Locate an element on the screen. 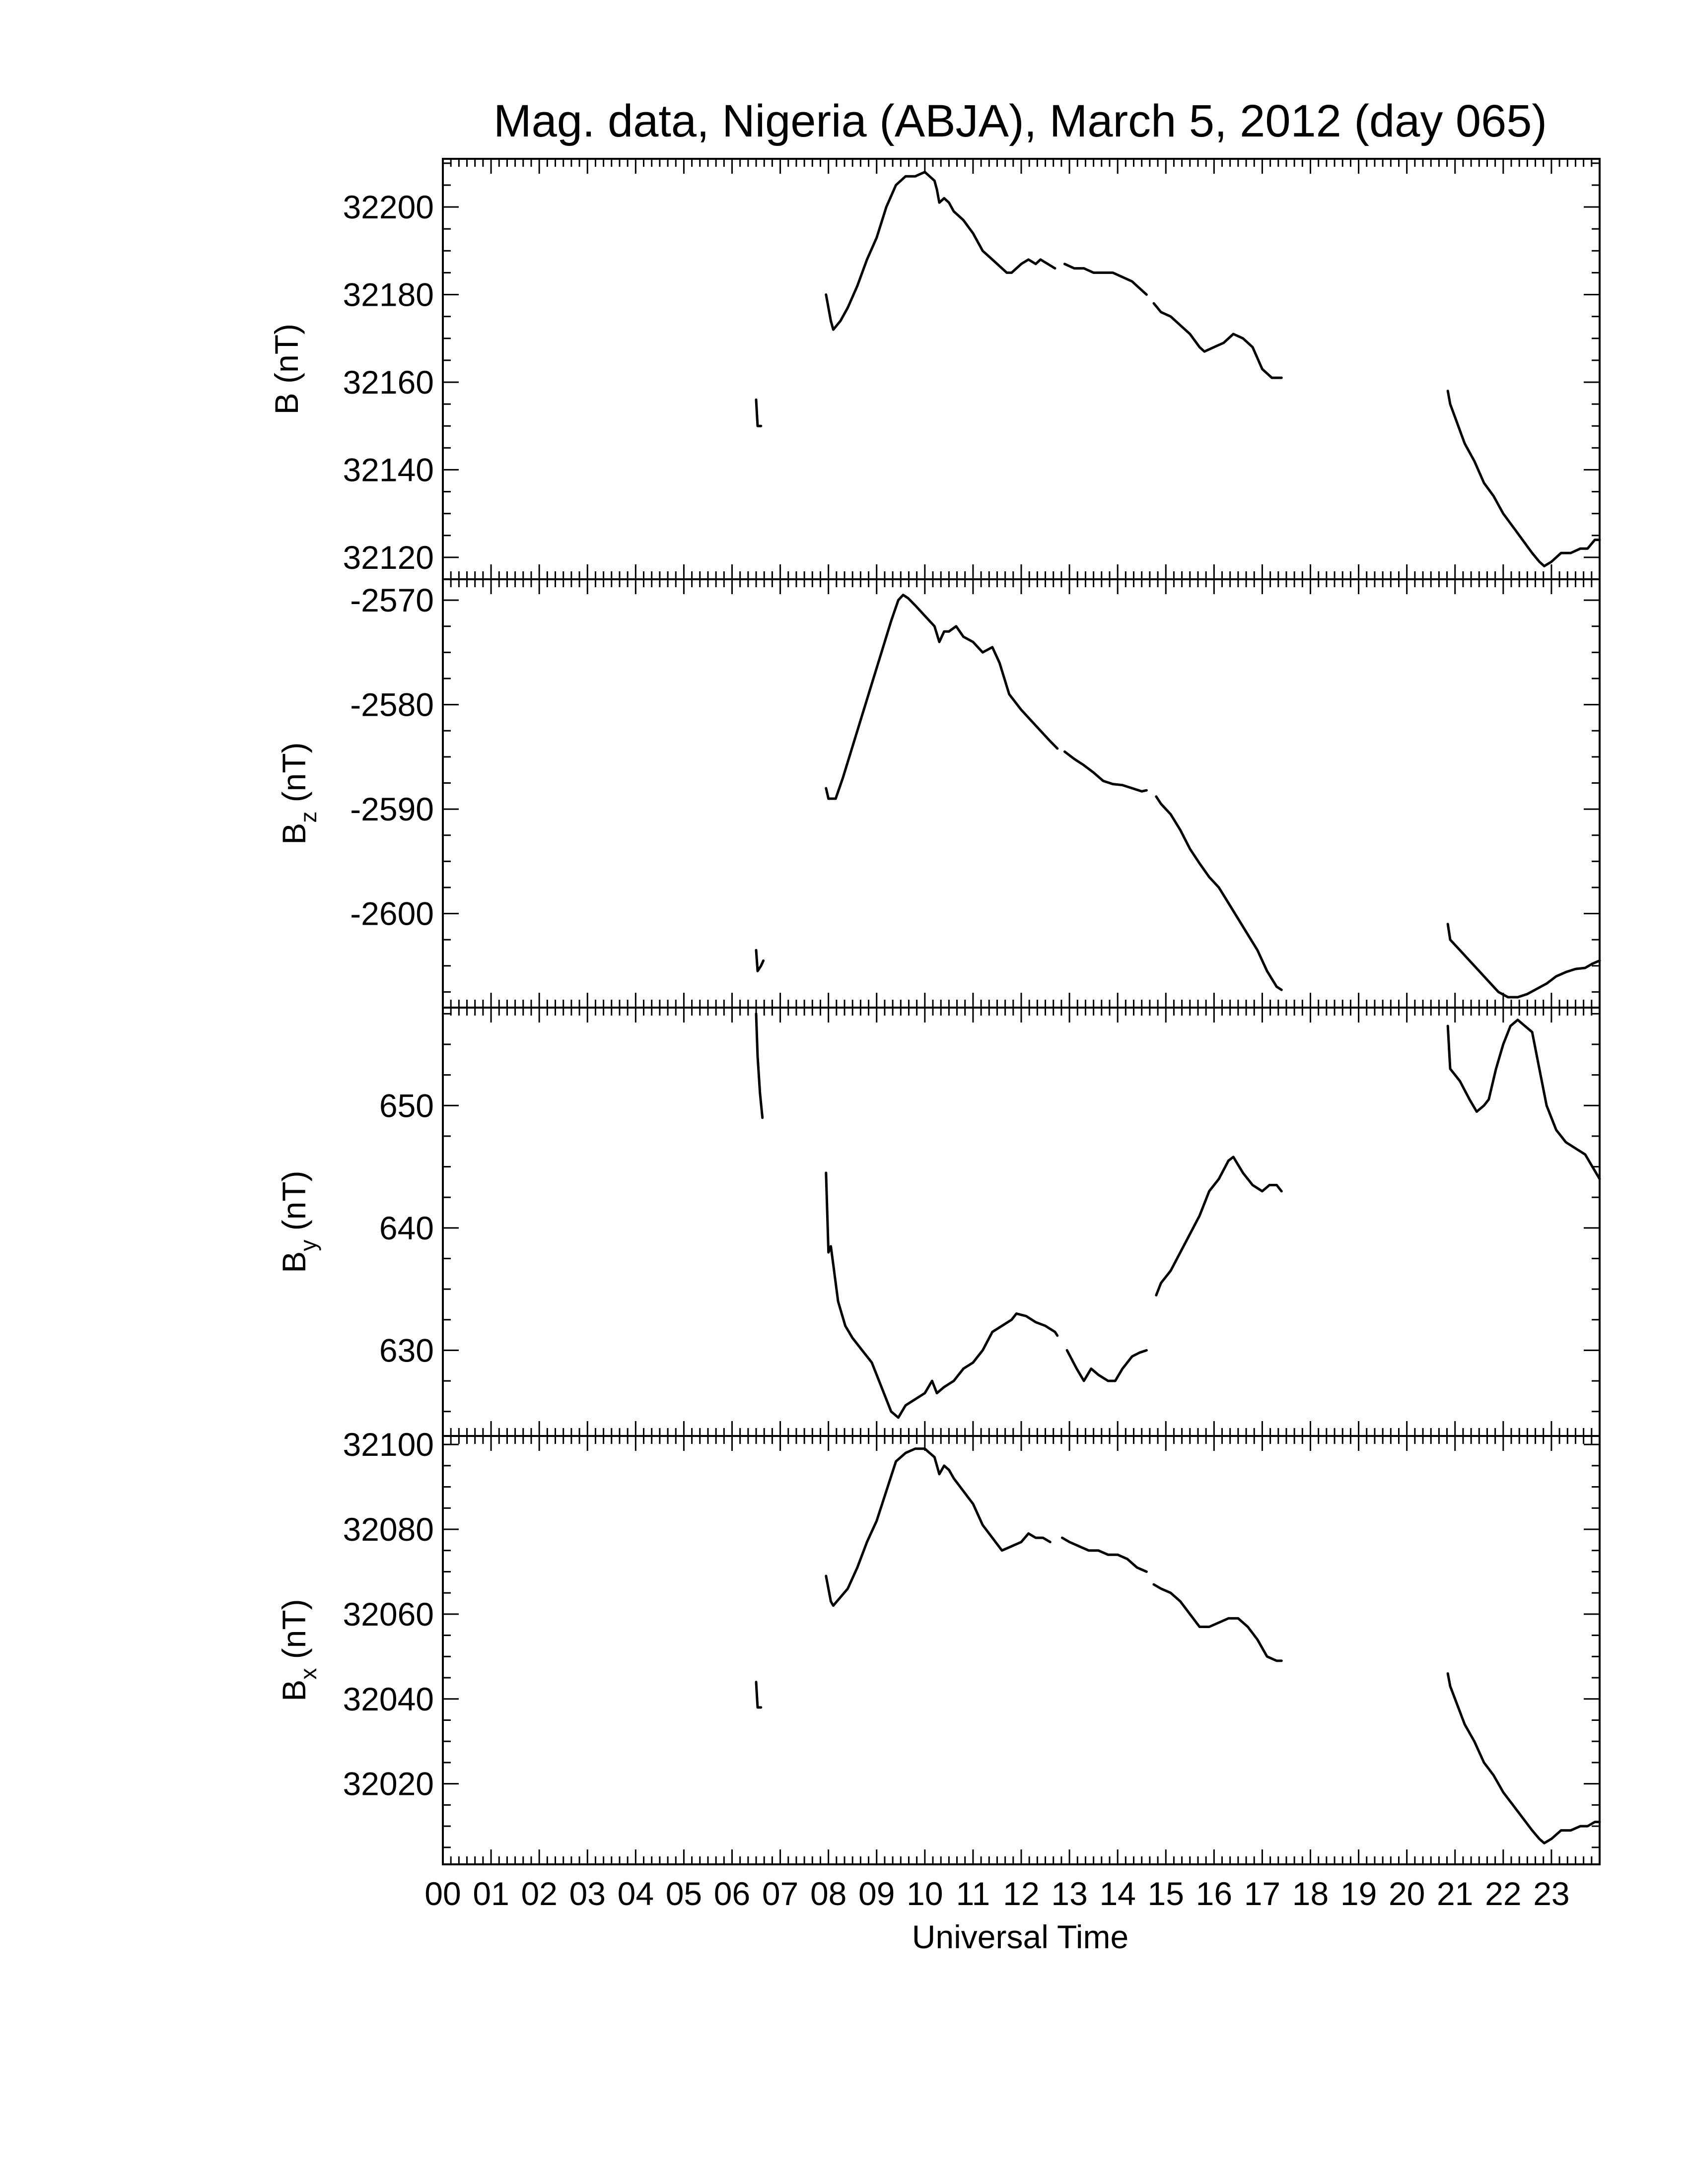  x-tick-label: 01 is located at coordinates (491, 1893).